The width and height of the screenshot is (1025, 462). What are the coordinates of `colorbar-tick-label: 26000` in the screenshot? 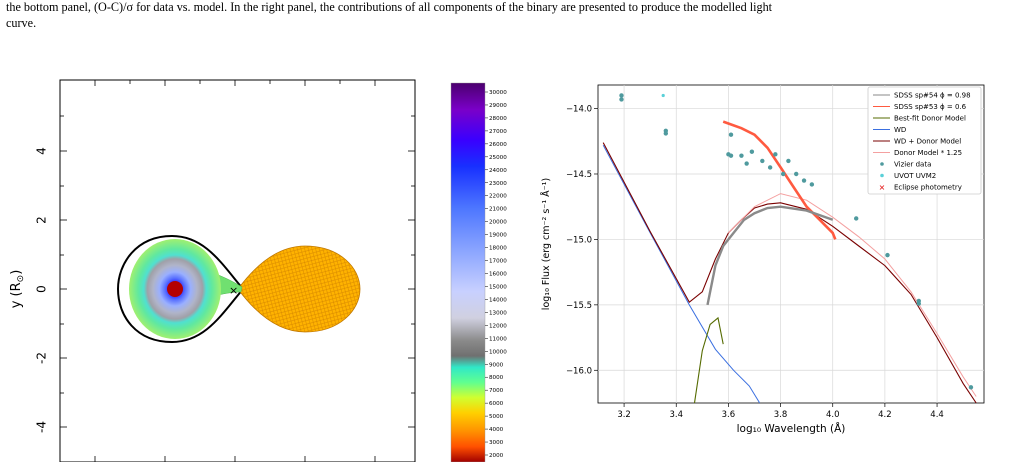 It's located at (498, 145).